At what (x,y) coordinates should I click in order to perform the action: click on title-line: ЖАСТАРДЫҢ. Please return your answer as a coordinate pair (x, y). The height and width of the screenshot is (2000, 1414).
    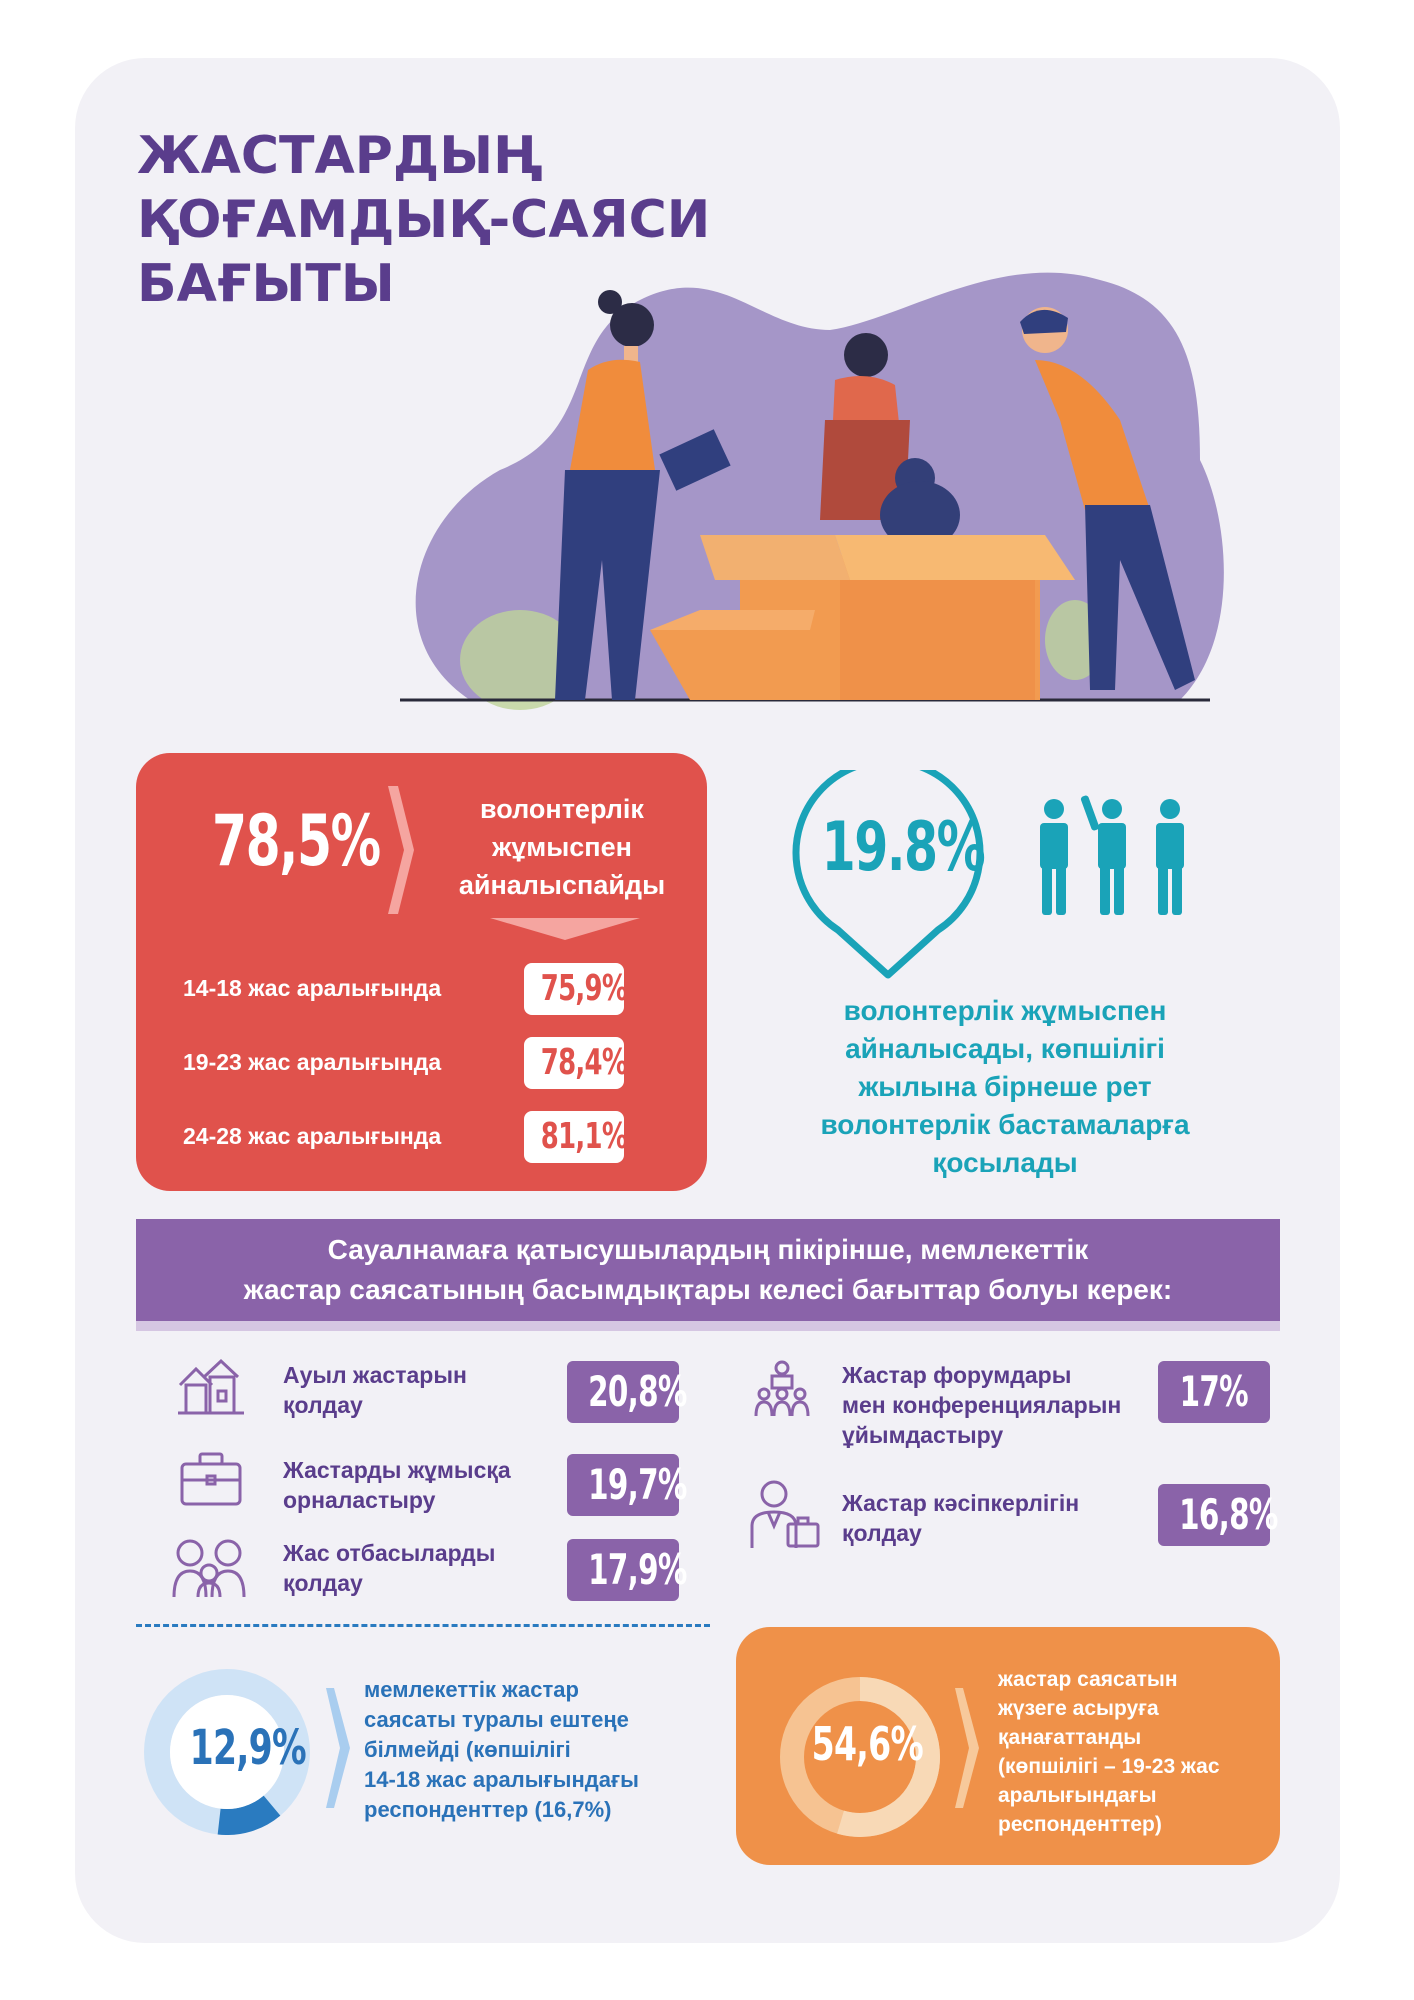
    Looking at the image, I should click on (340, 156).